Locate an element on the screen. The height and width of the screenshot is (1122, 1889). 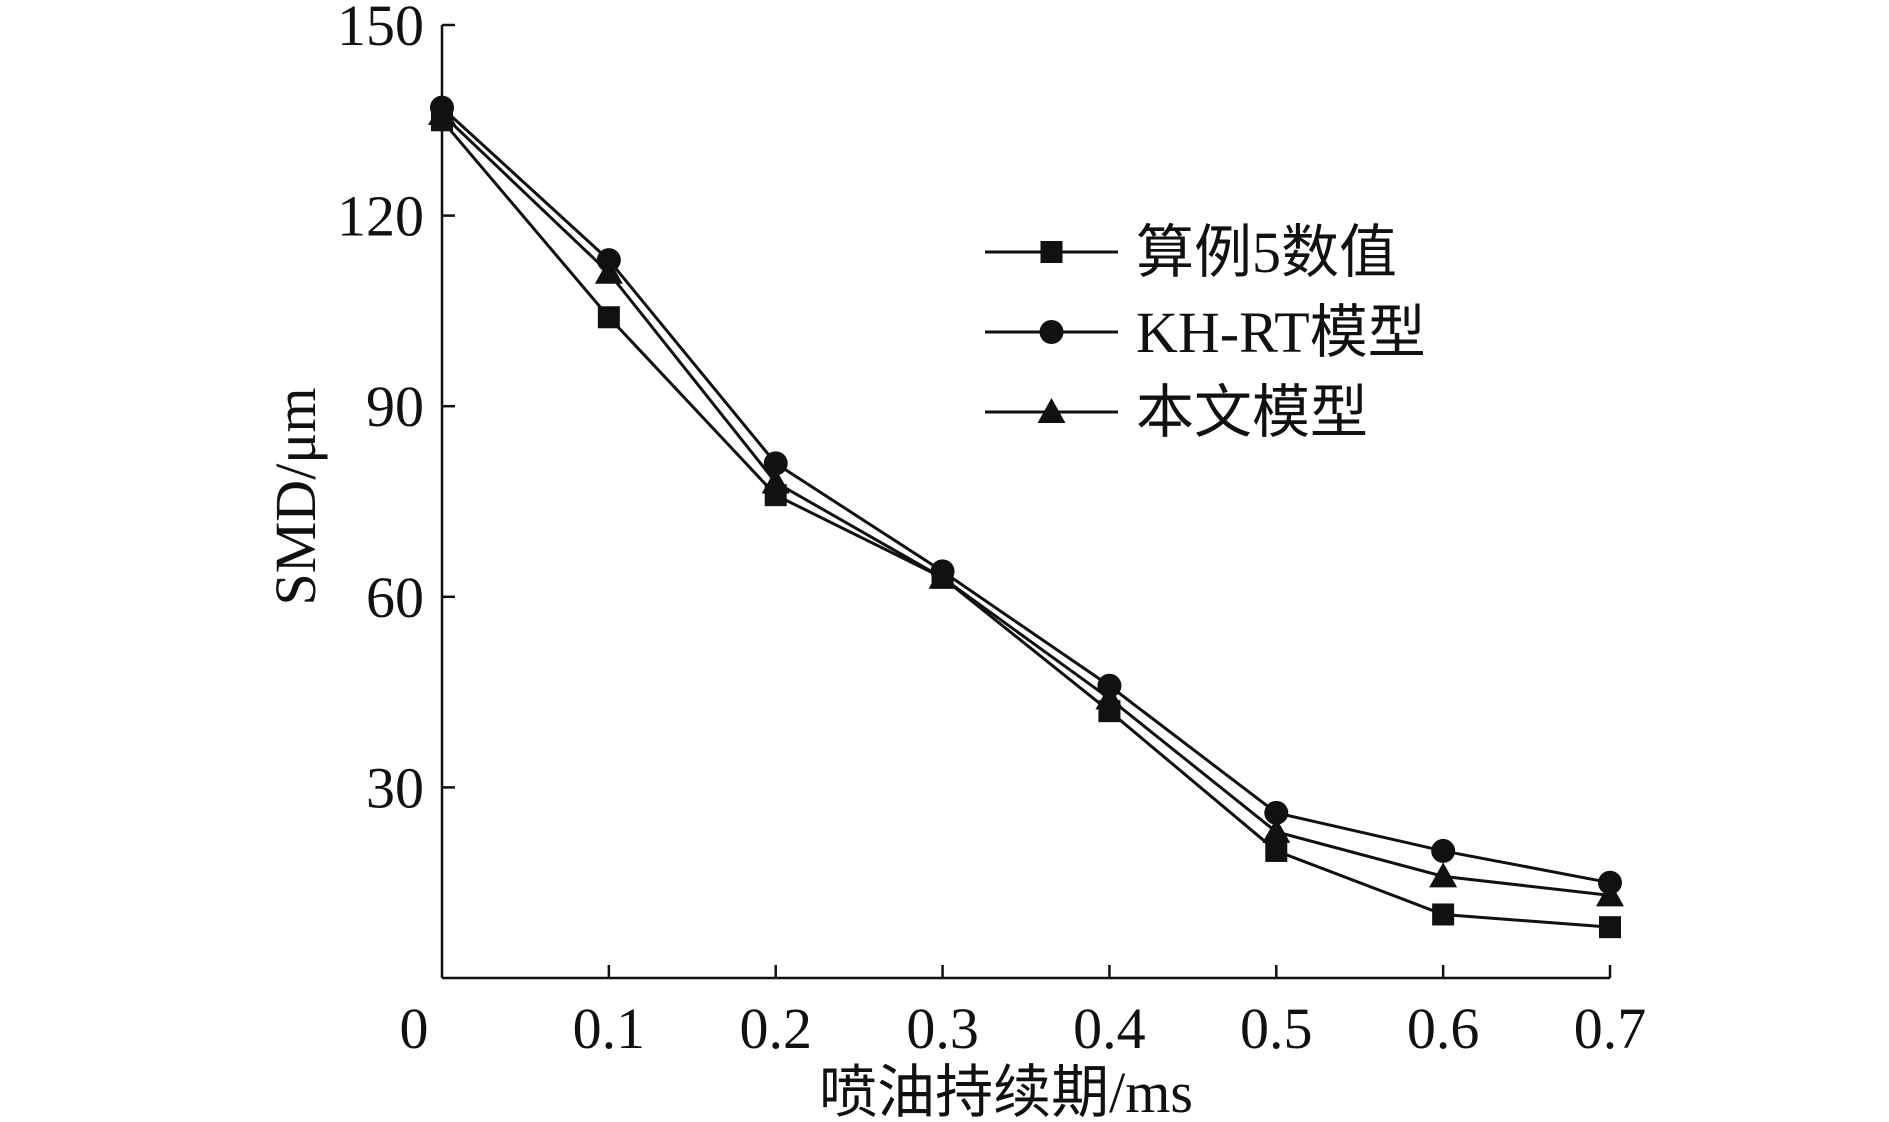
x-ticks: 0 0.1 0.2 0.3 0.4 0.5 0.6 0.7 is located at coordinates (1023, 1013).